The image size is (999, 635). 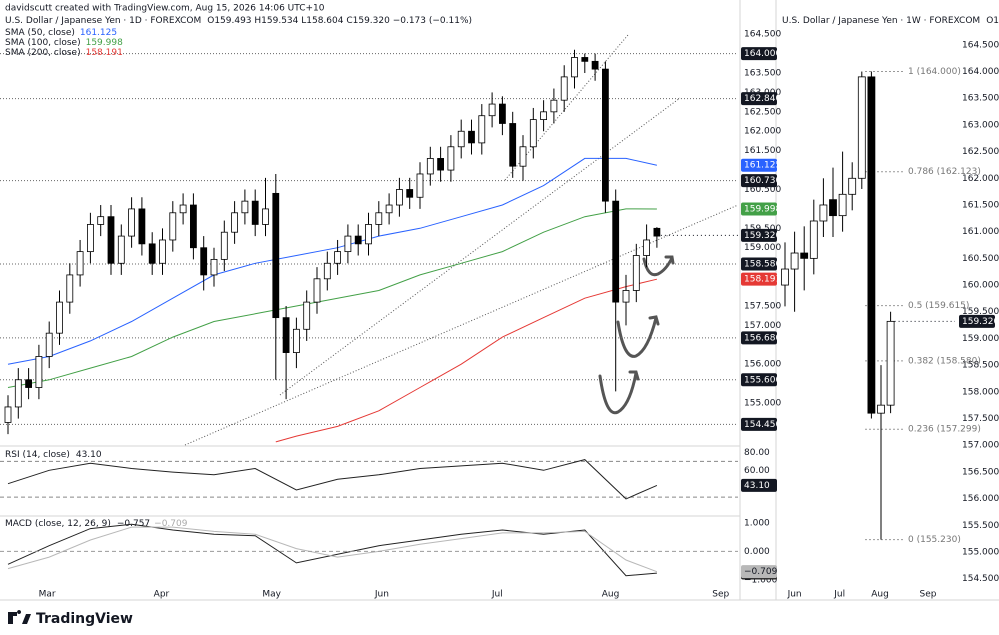 I want to click on y-tick-label: 163.500, so click(x=980, y=99).